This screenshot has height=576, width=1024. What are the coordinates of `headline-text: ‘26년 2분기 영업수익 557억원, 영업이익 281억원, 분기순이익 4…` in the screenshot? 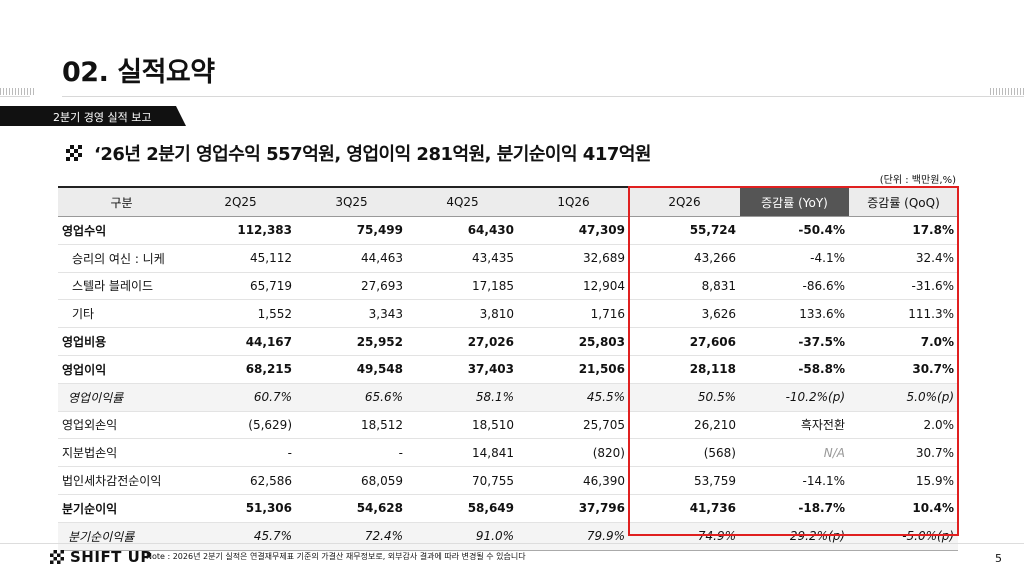 It's located at (373, 154).